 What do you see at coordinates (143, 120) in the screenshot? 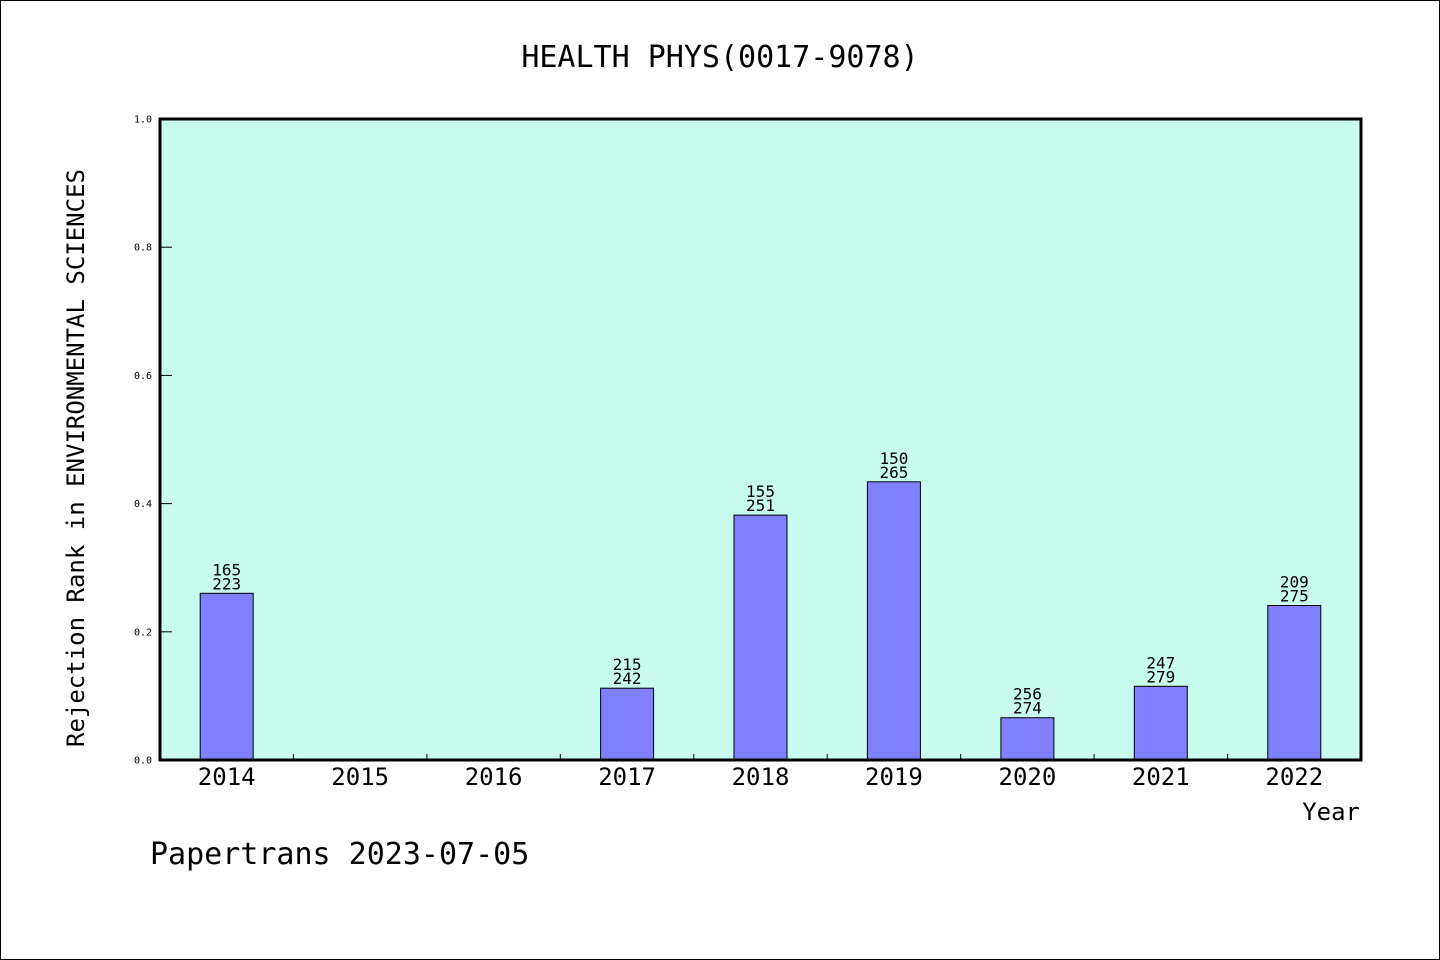
I see `y-tick-label: 1.0` at bounding box center [143, 120].